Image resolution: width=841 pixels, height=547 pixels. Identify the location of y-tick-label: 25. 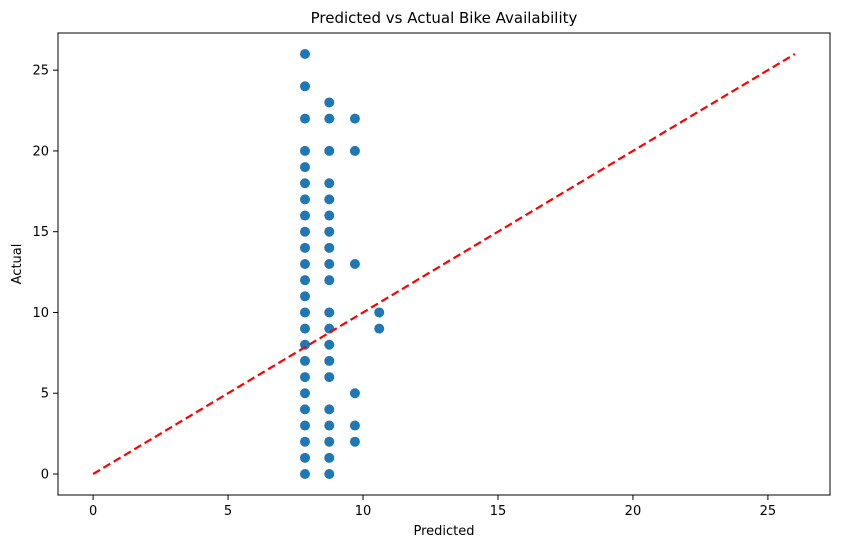
(40, 71).